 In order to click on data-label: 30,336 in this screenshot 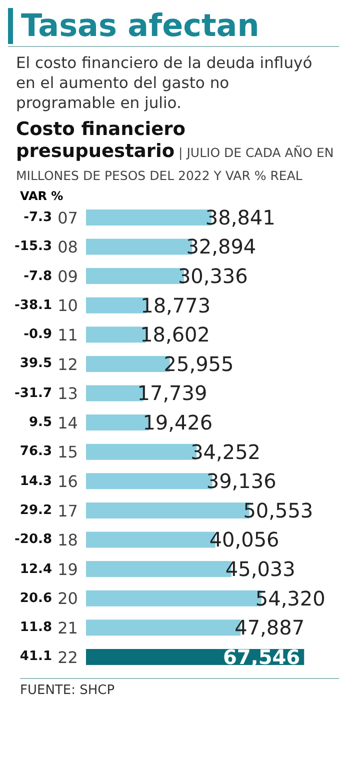, I will do `click(213, 276)`.